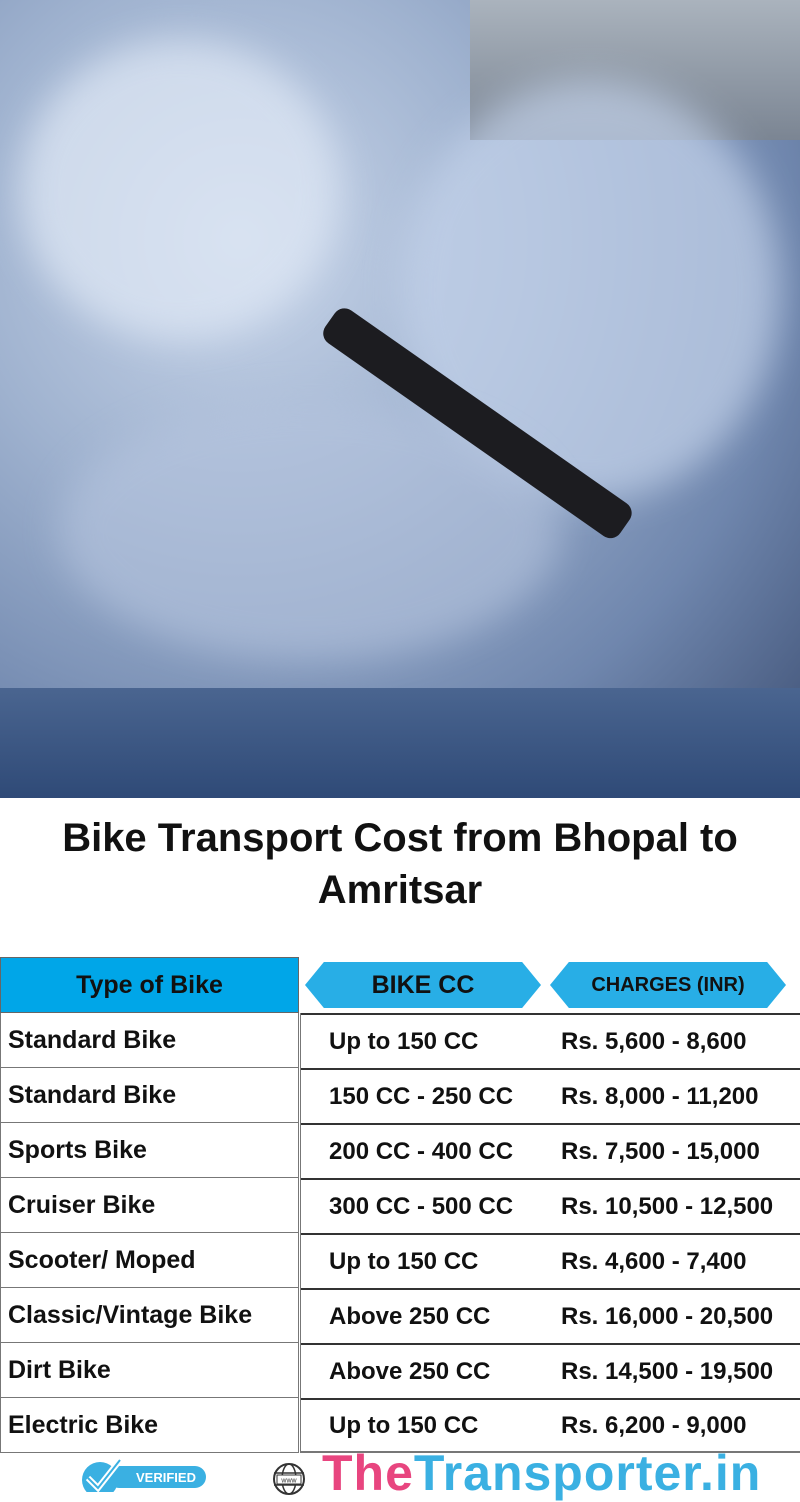 The width and height of the screenshot is (800, 1502). What do you see at coordinates (550, 1370) in the screenshot?
I see `table-row: Above 250 CC Rs. 14,500 - 19,500` at bounding box center [550, 1370].